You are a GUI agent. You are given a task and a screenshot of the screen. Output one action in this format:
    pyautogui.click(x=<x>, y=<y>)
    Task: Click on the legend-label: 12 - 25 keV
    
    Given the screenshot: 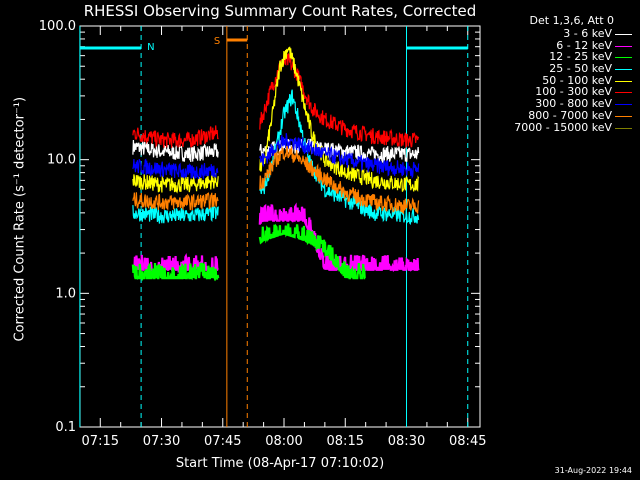 What is the action you would take?
    pyautogui.click(x=580, y=57)
    